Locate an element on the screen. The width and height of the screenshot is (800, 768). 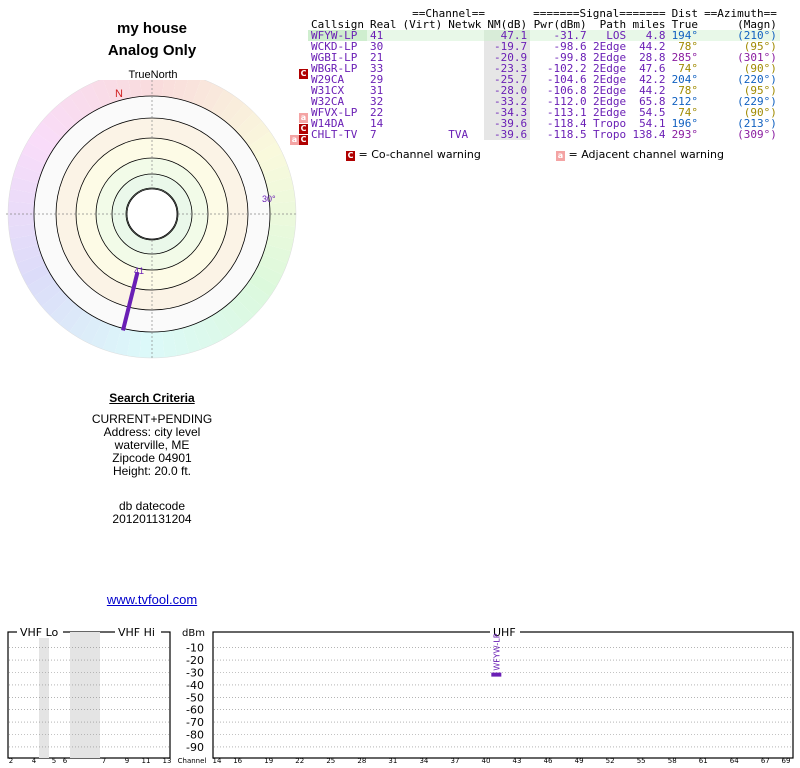
cell-nm: -39.6 is located at coordinates (507, 123).